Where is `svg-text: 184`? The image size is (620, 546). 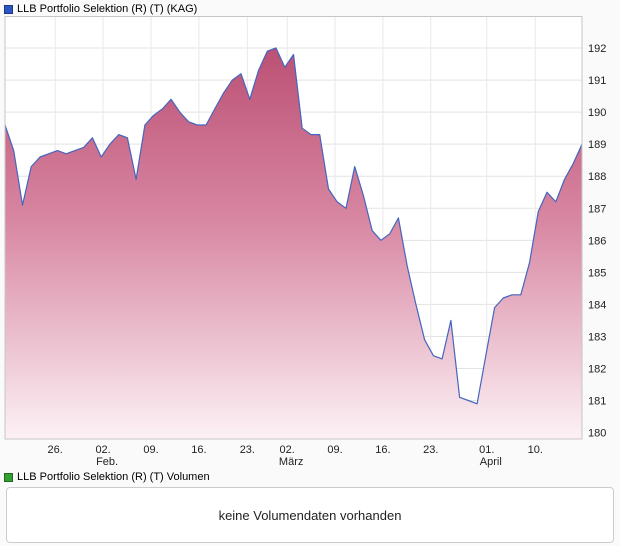 svg-text: 184 is located at coordinates (597, 305).